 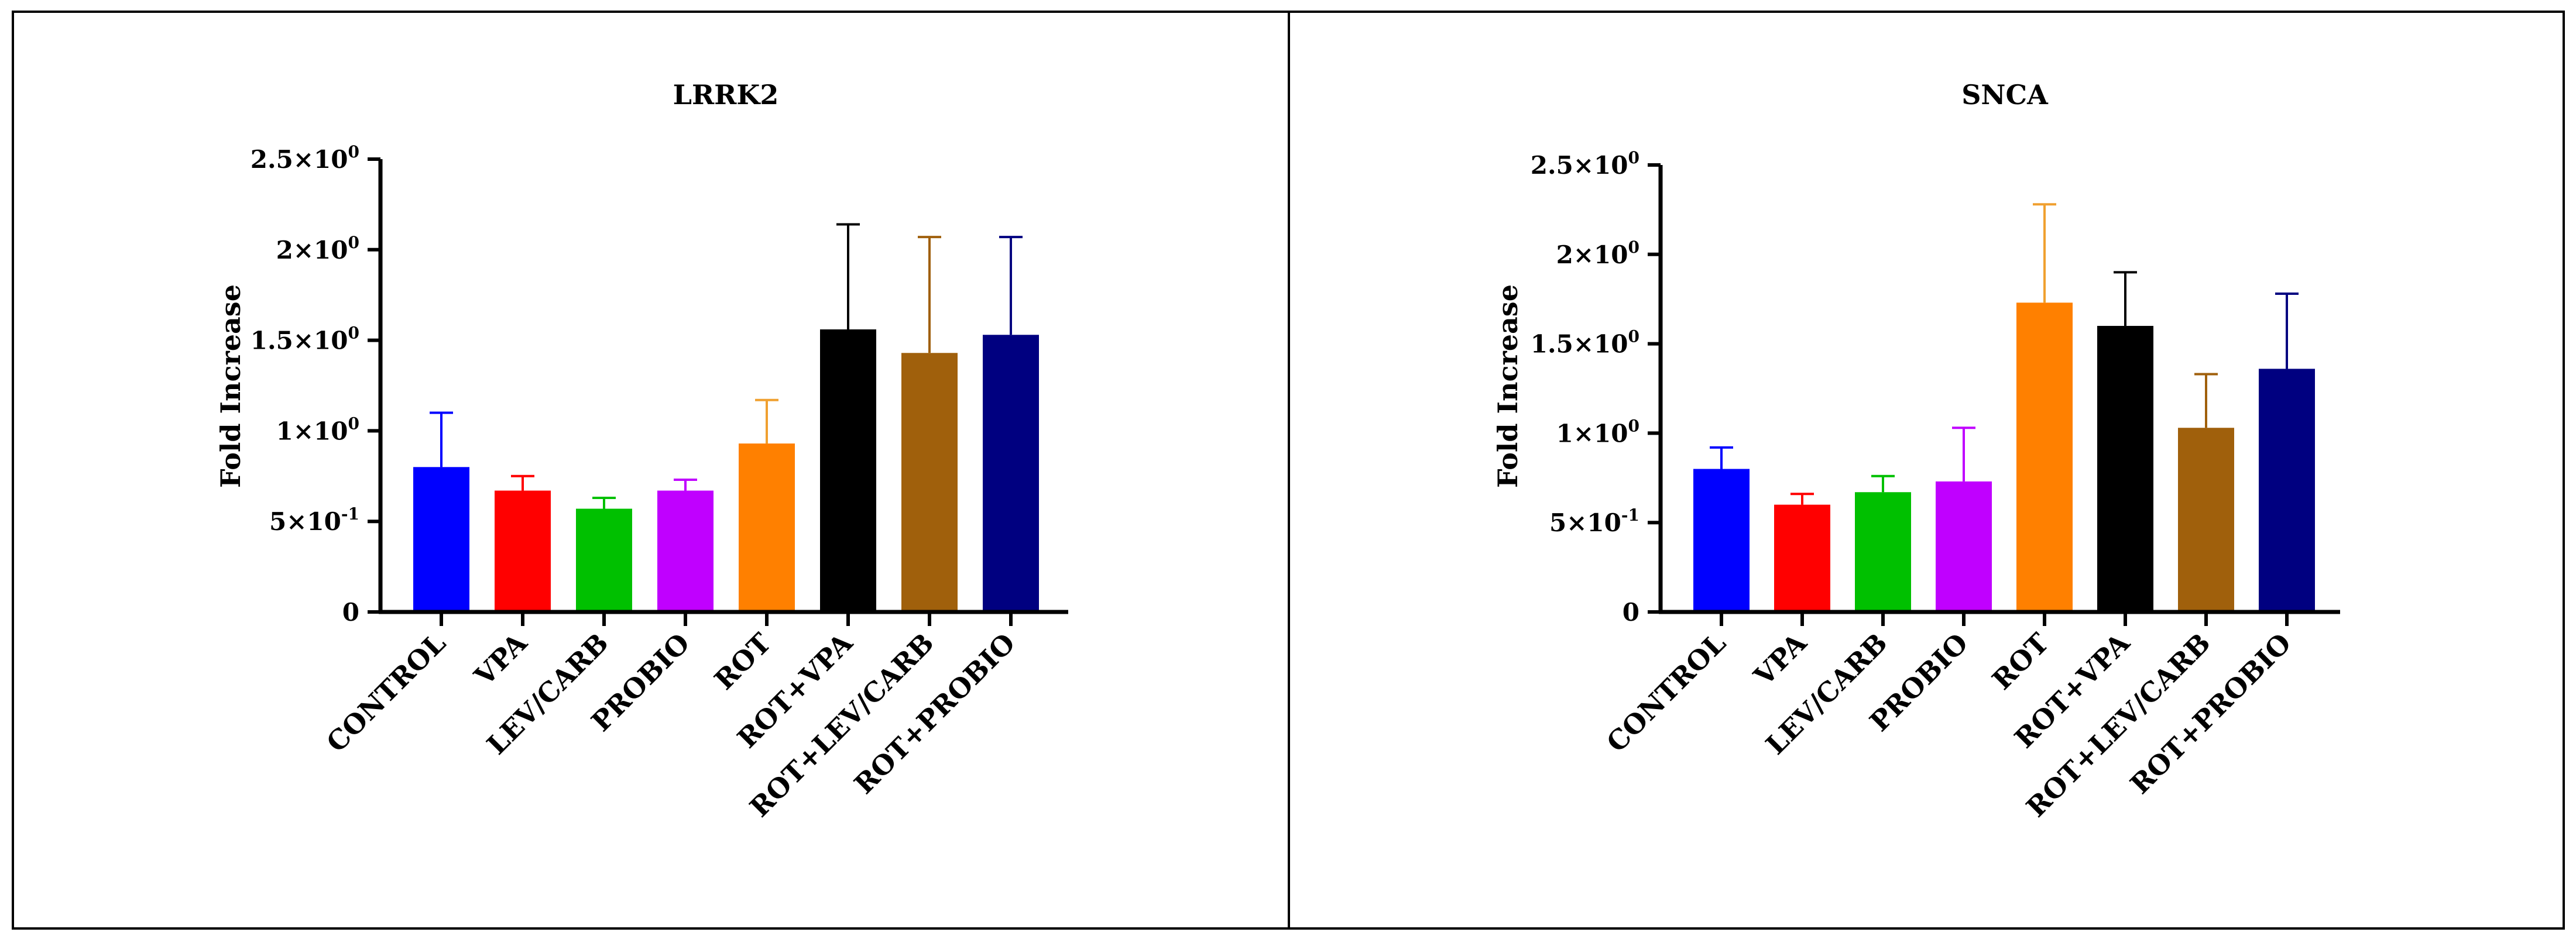 I want to click on chart-title: SNCA, so click(x=2005, y=95).